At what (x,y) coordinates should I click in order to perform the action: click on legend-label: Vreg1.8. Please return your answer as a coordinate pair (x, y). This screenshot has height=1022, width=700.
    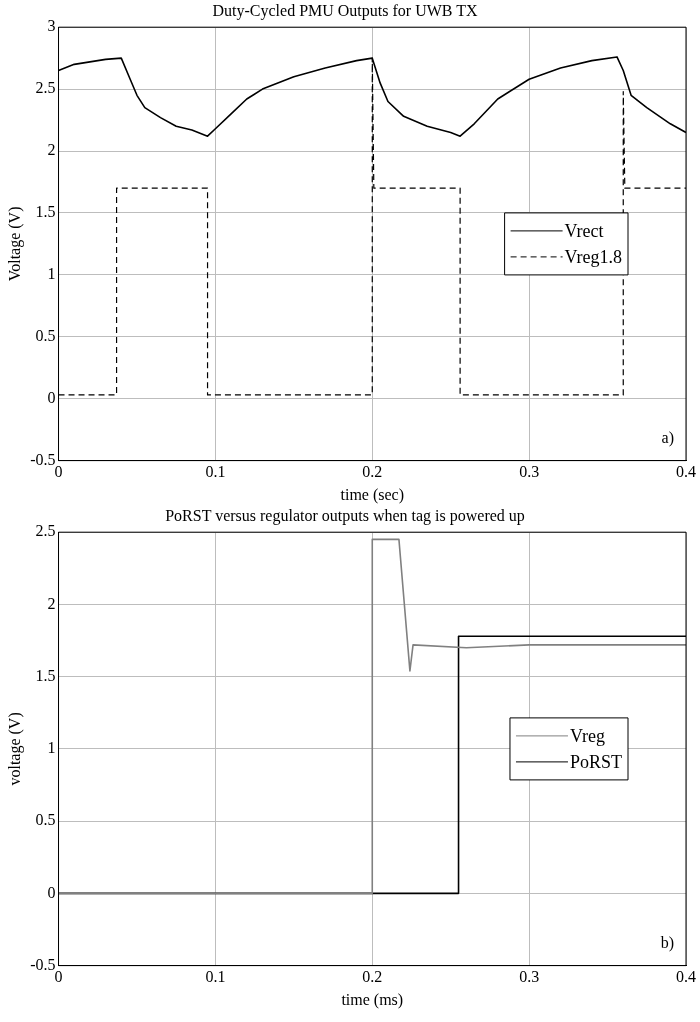
    Looking at the image, I should click on (593, 256).